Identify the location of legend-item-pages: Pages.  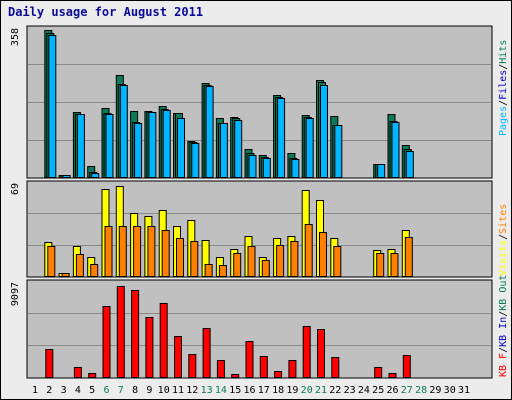
(503, 121).